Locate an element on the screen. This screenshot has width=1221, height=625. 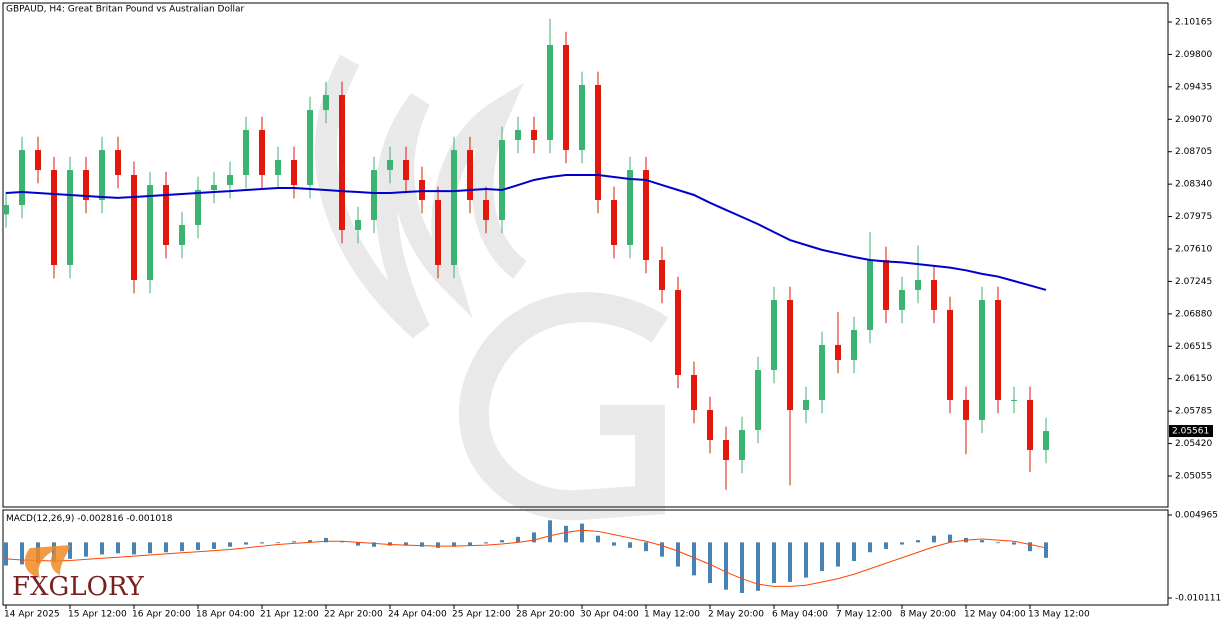
y-tick-label: 0.004965 is located at coordinates (1196, 515).